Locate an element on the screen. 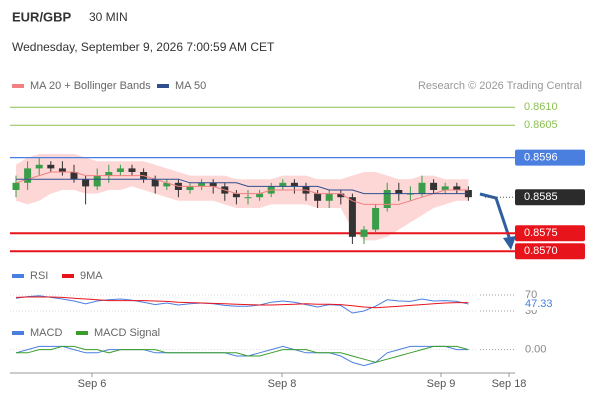 The height and width of the screenshot is (400, 590). forecast-arrow is located at coordinates (495, 216).